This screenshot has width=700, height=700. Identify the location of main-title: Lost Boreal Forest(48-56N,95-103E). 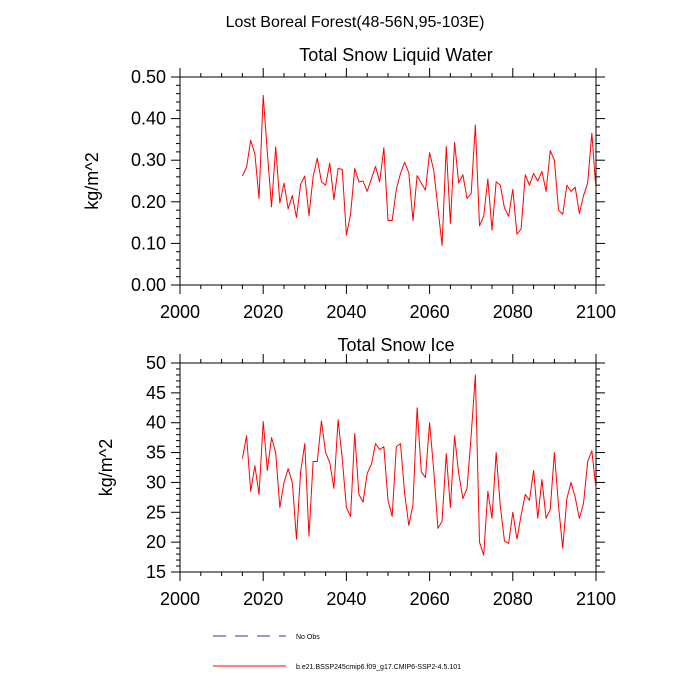
(355, 22).